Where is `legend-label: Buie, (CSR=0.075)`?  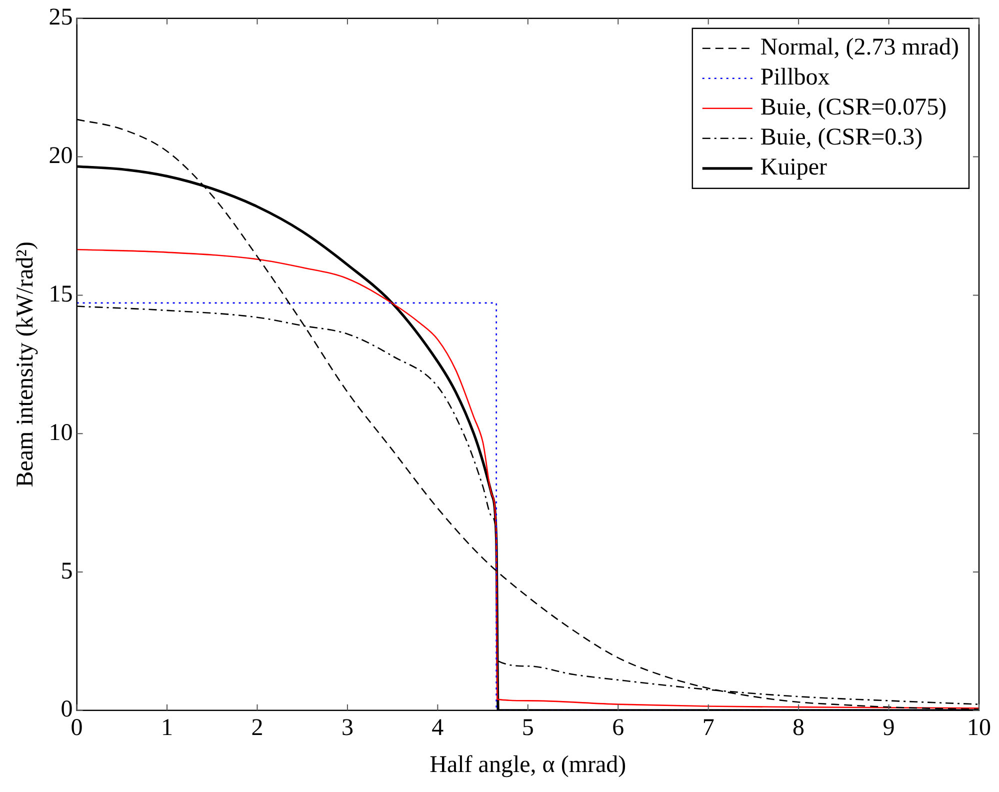
legend-label: Buie, (CSR=0.075) is located at coordinates (853, 107).